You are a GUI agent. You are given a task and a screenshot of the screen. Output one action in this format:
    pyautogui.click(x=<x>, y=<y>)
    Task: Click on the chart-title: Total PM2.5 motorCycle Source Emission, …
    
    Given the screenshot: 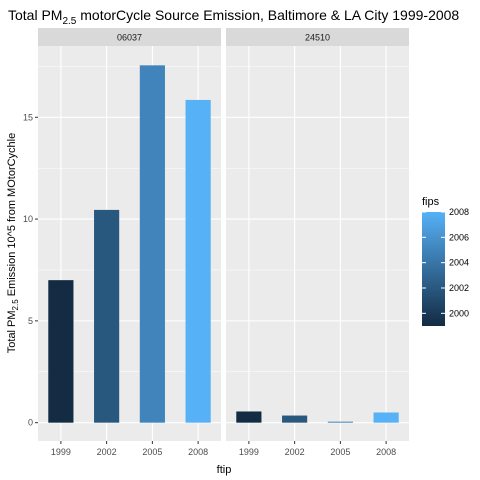 What is the action you would take?
    pyautogui.click(x=233, y=17)
    